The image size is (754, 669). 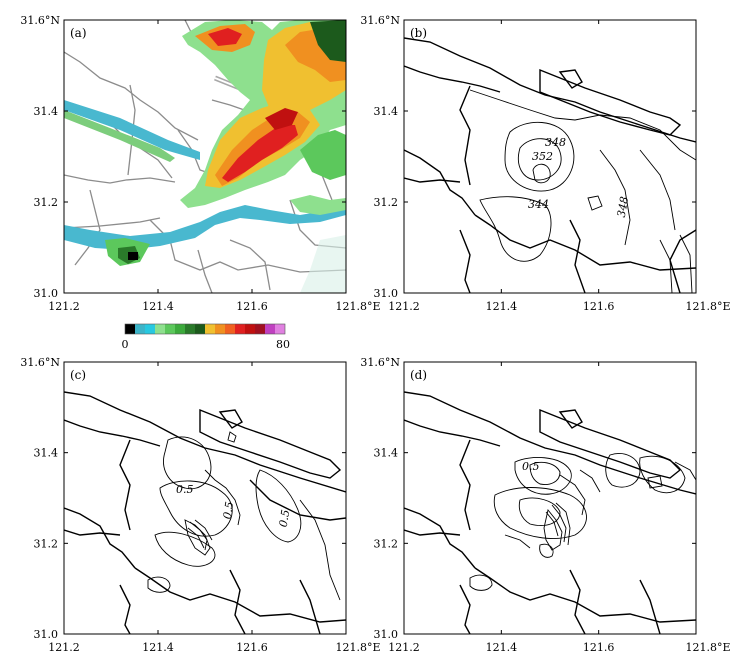 I want to click on x-tick-label-panel-a: 121.4, so click(x=158, y=306).